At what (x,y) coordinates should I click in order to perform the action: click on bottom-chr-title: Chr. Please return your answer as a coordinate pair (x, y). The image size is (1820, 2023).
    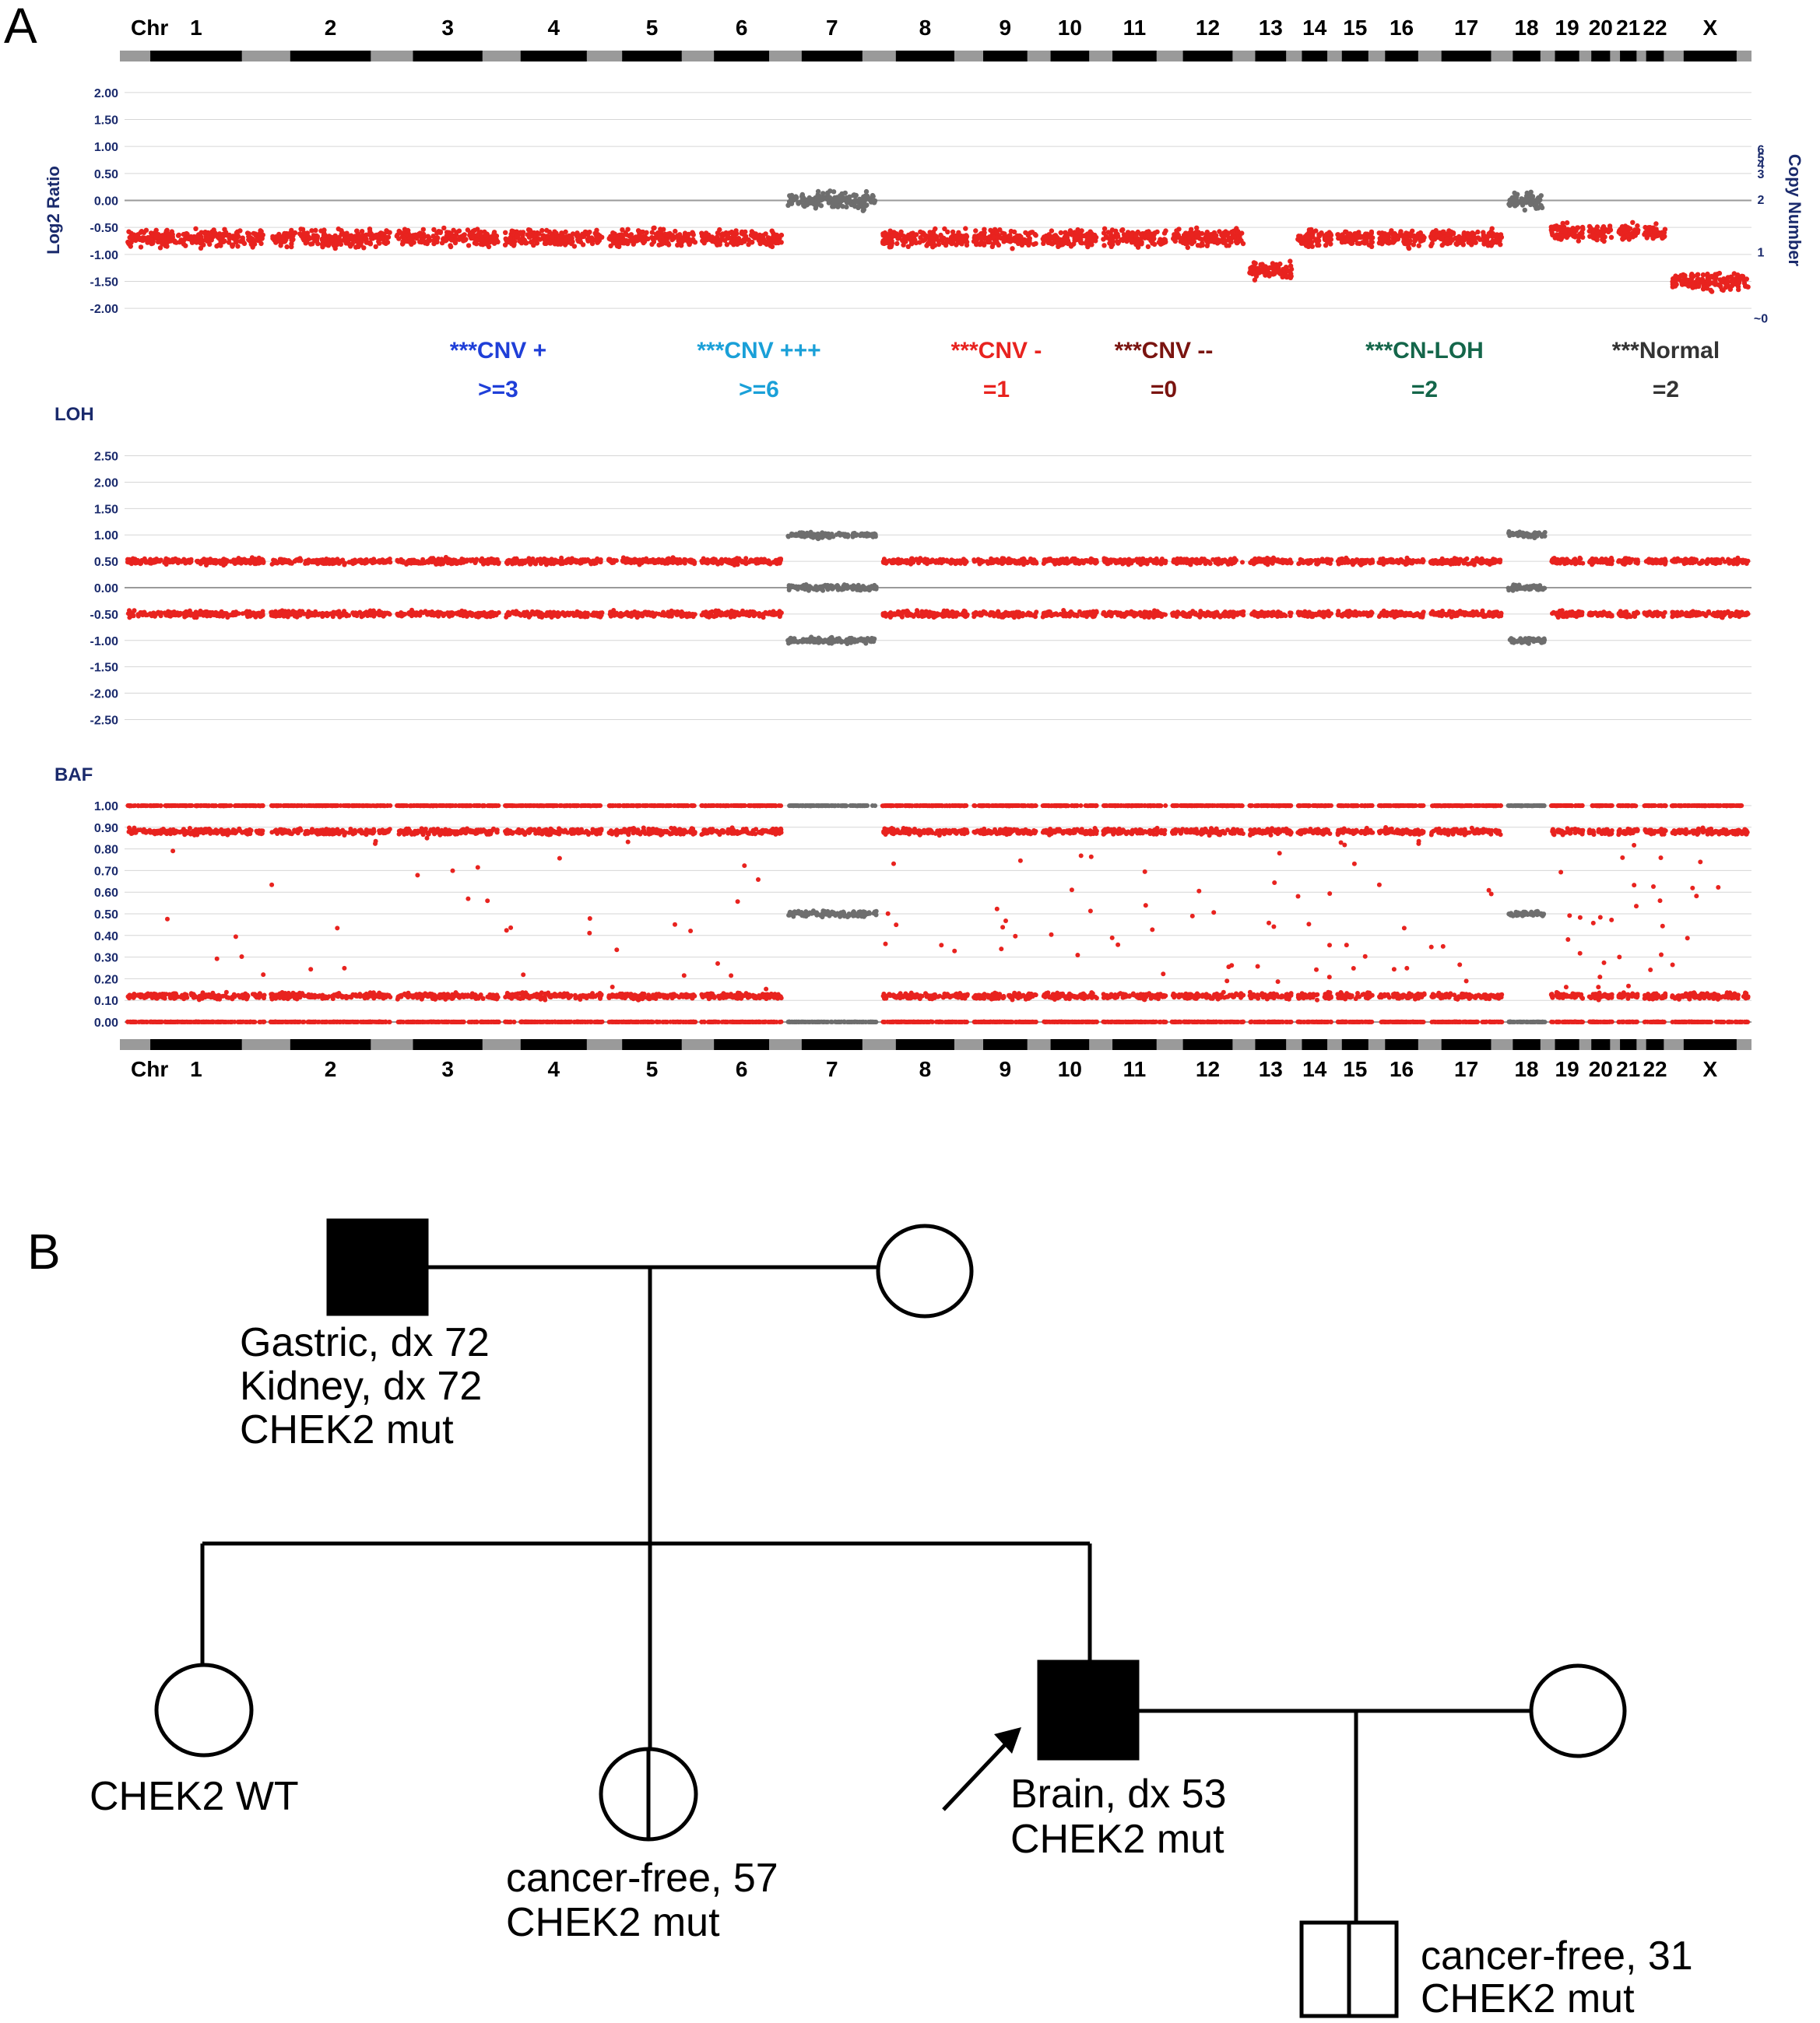
    Looking at the image, I should click on (150, 1069).